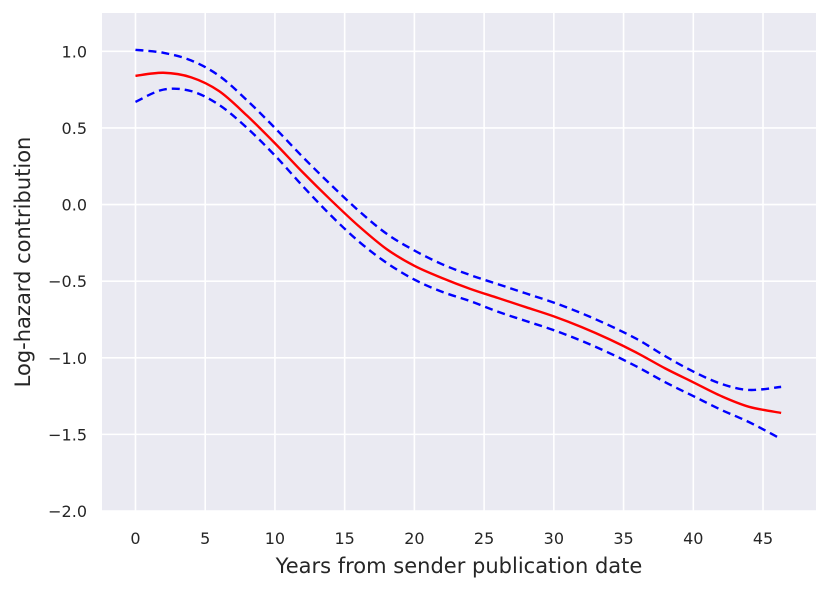 The width and height of the screenshot is (831, 592). I want to click on x-tick-label: 15, so click(344, 538).